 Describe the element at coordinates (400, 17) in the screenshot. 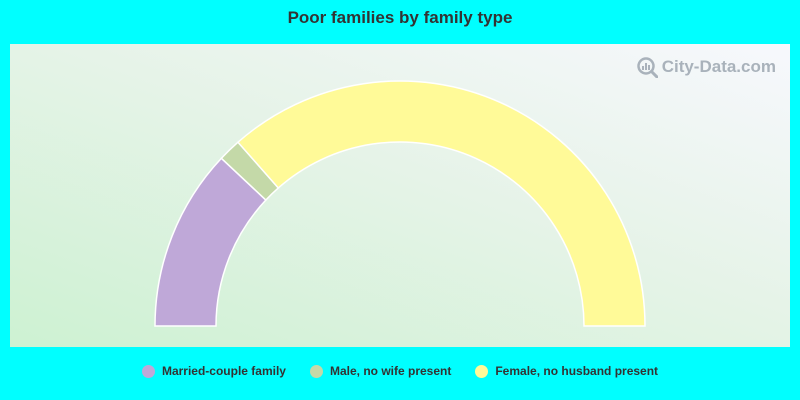

I see `chart-title: Poor families by family type` at that location.